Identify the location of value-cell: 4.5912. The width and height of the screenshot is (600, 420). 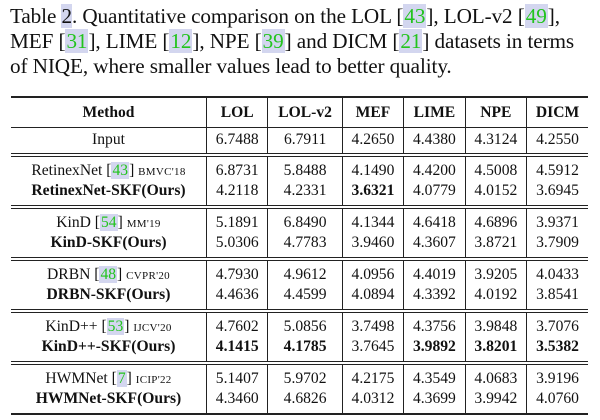
(557, 167).